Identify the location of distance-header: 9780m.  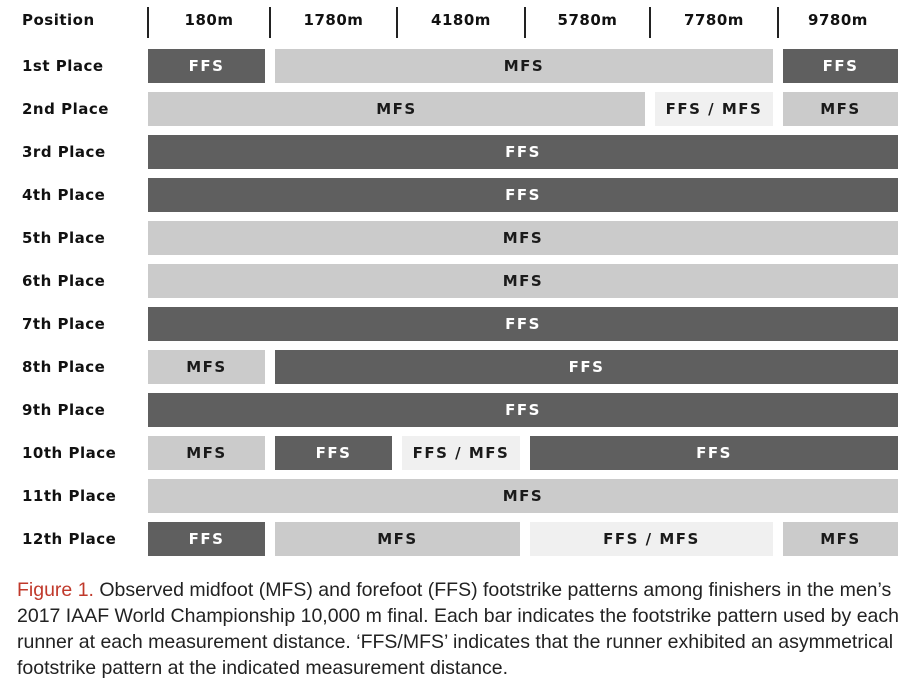
(838, 20).